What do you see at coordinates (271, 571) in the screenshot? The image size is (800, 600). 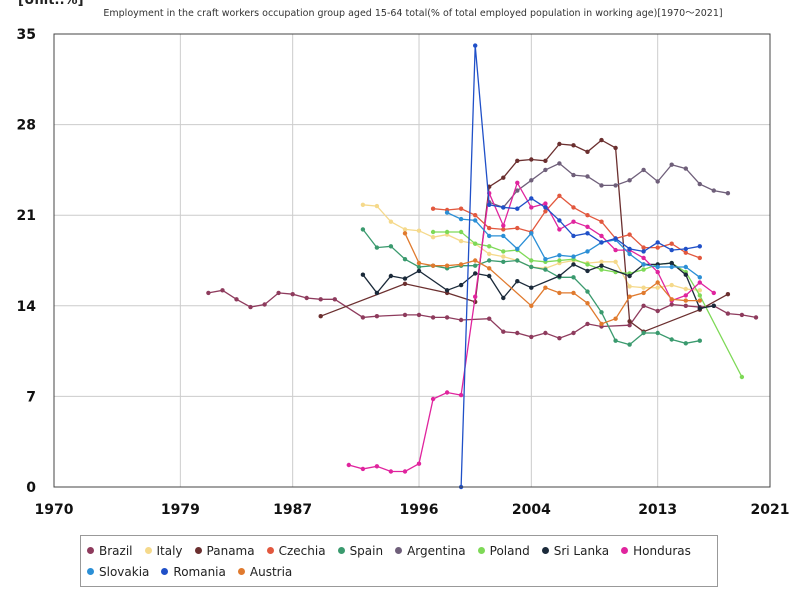 I see `legend-label: Austria` at bounding box center [271, 571].